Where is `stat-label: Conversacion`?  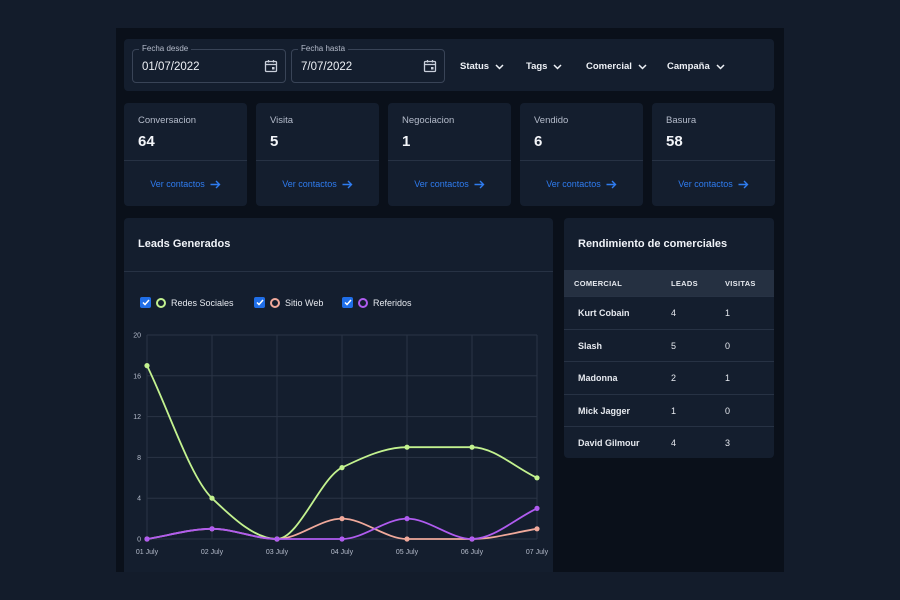 stat-label: Conversacion is located at coordinates (167, 120).